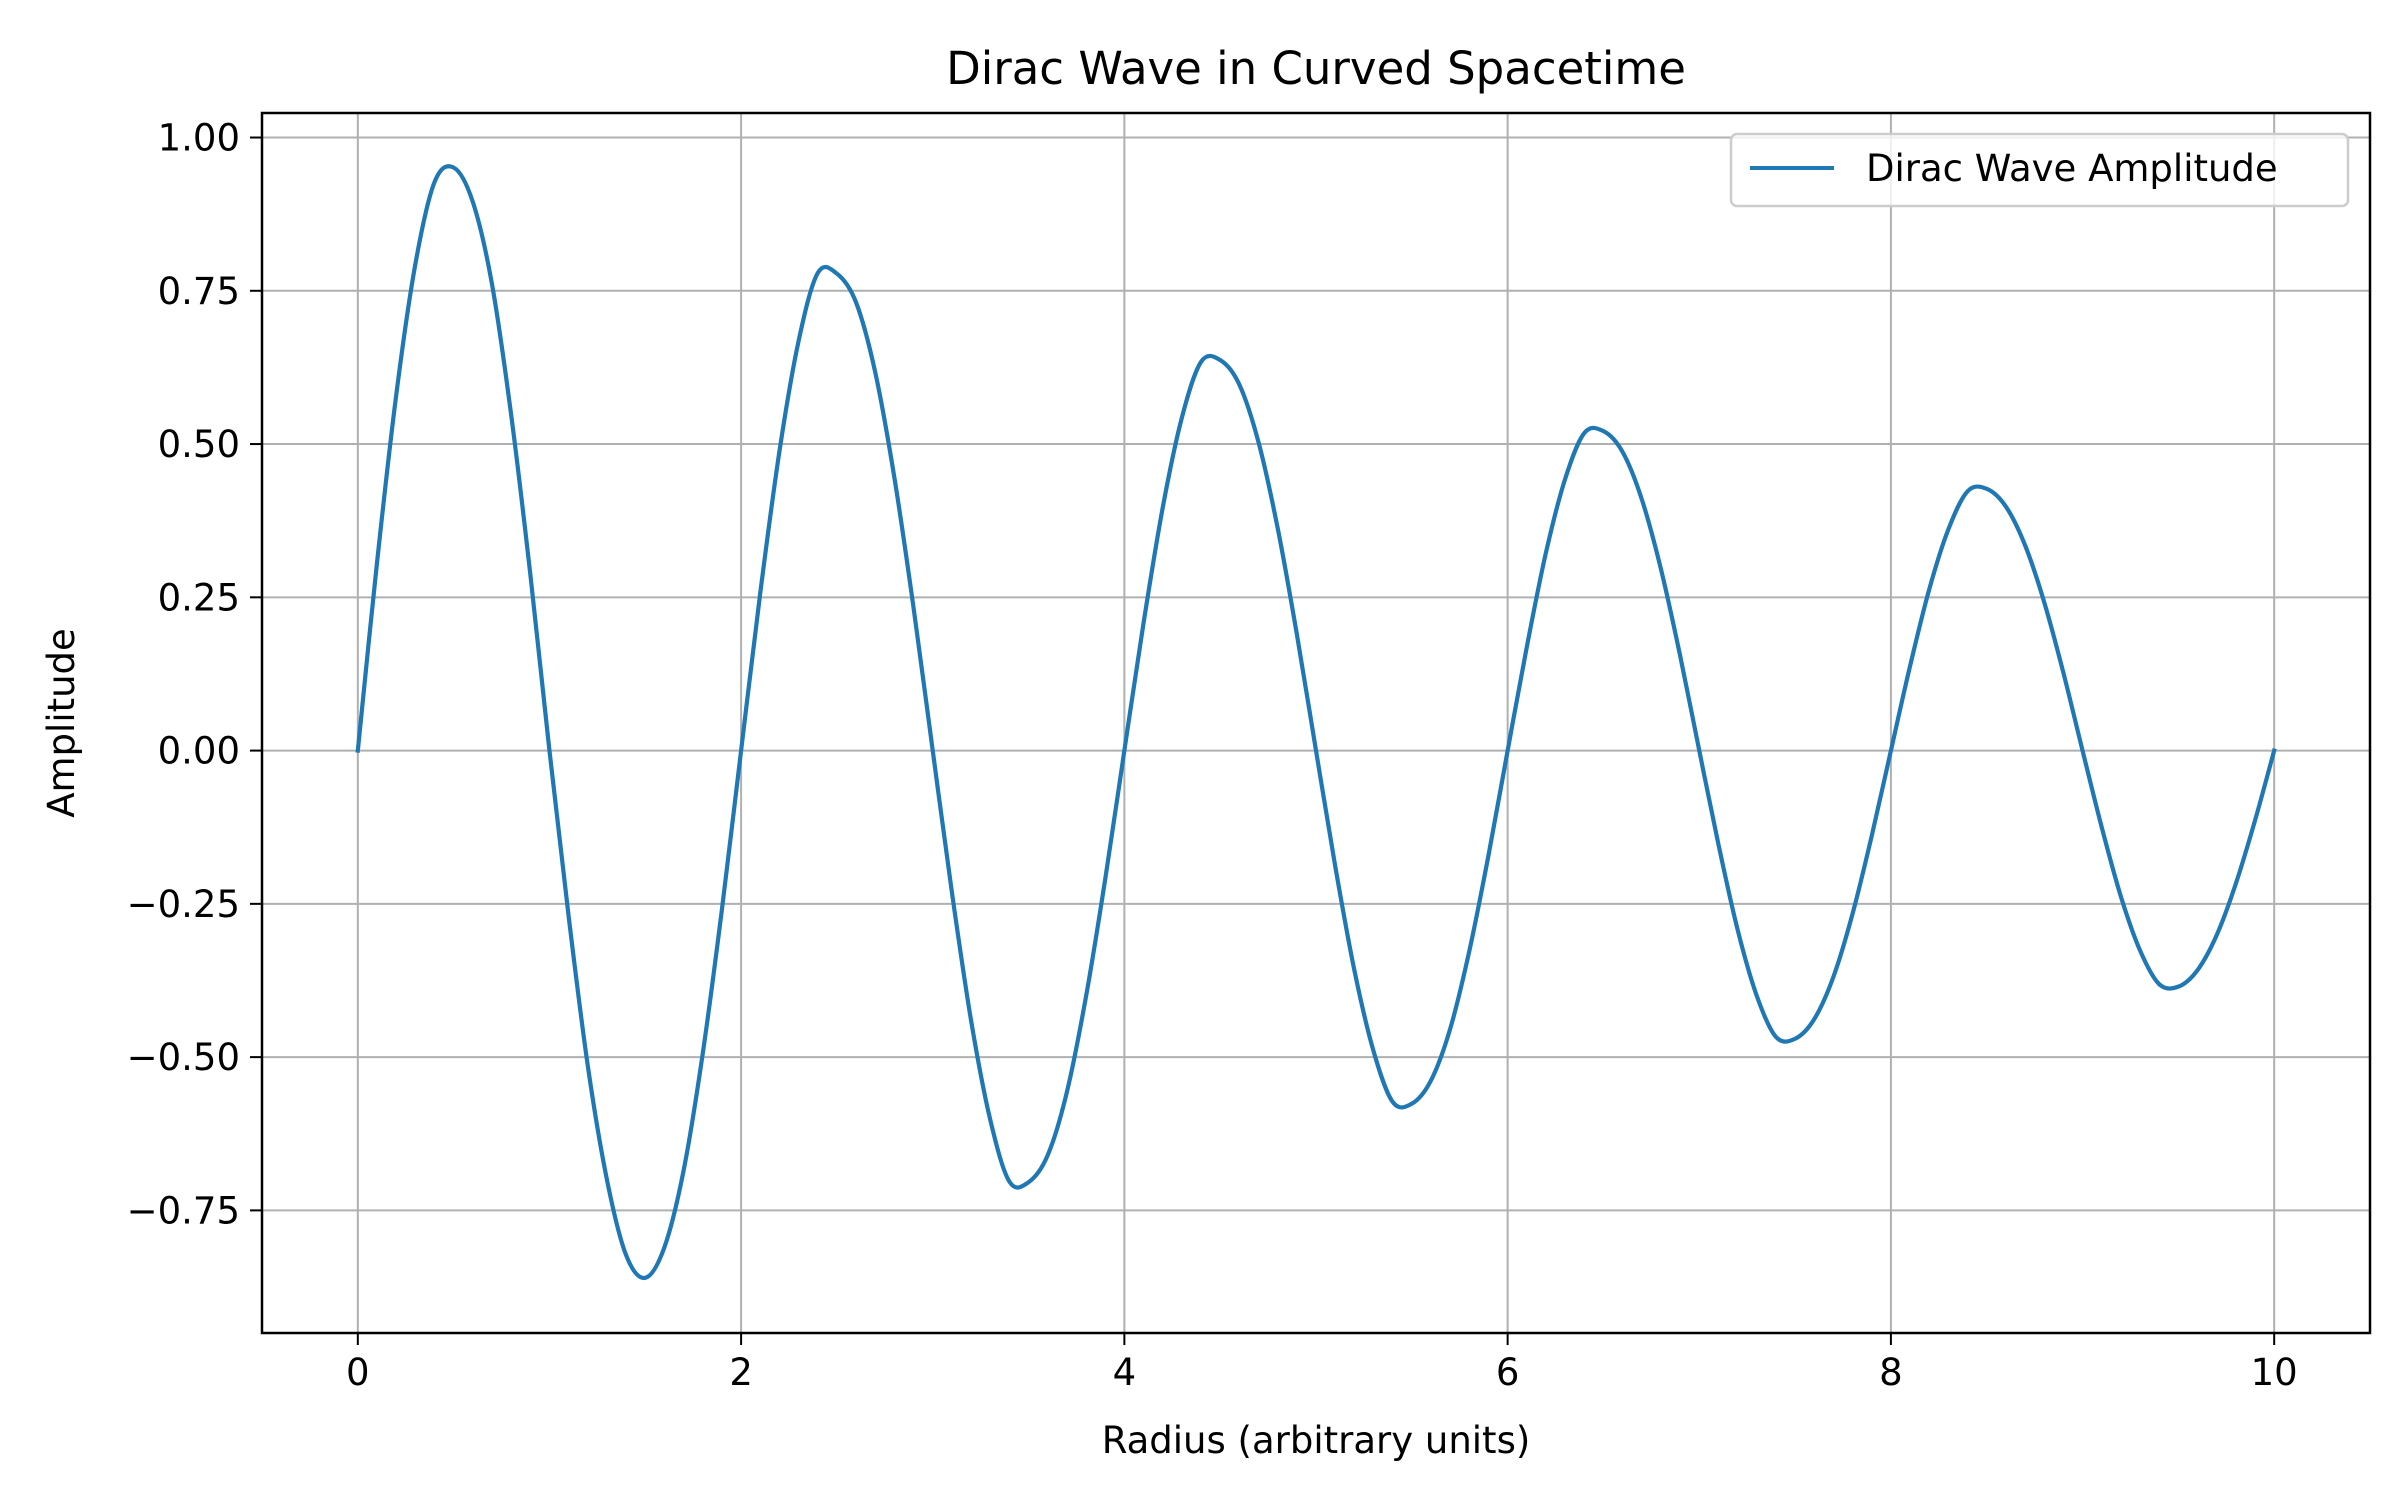 The height and width of the screenshot is (1500, 2400). Describe the element at coordinates (358, 1372) in the screenshot. I see `x-tick-label: 0` at that location.